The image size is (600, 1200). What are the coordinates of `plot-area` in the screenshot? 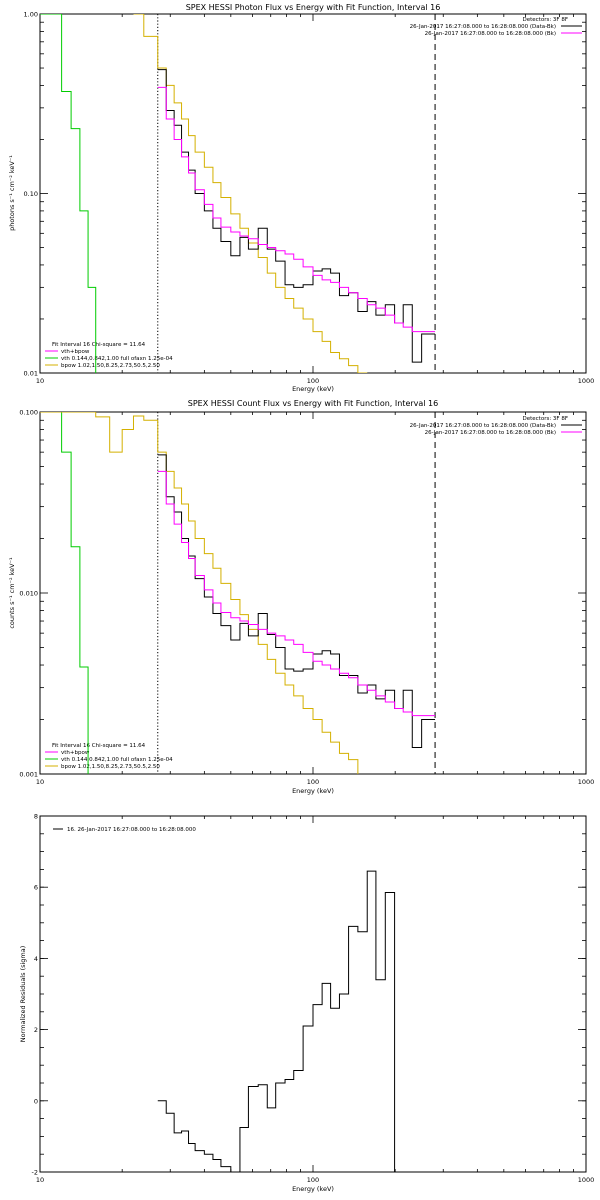 It's located at (276, 1021).